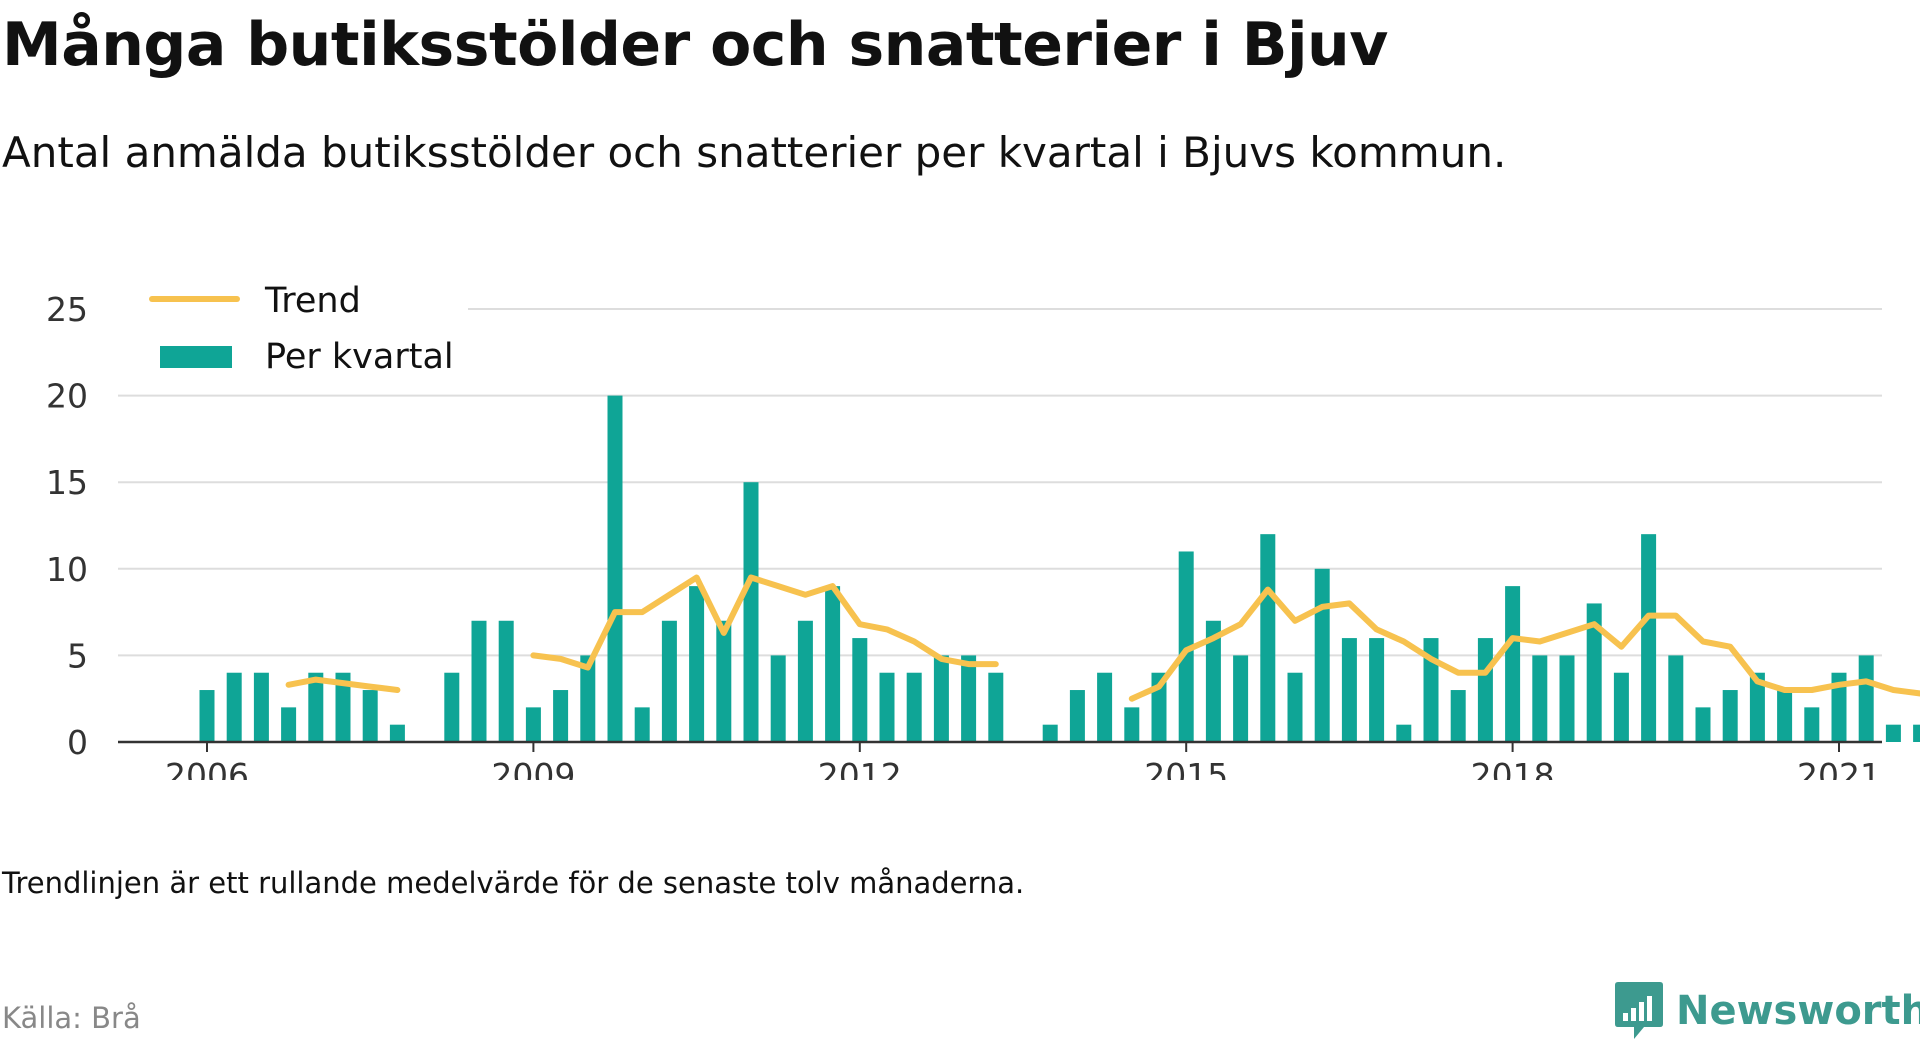  I want to click on x-axis: 2006200920122015201820212023, so click(1019, 761).